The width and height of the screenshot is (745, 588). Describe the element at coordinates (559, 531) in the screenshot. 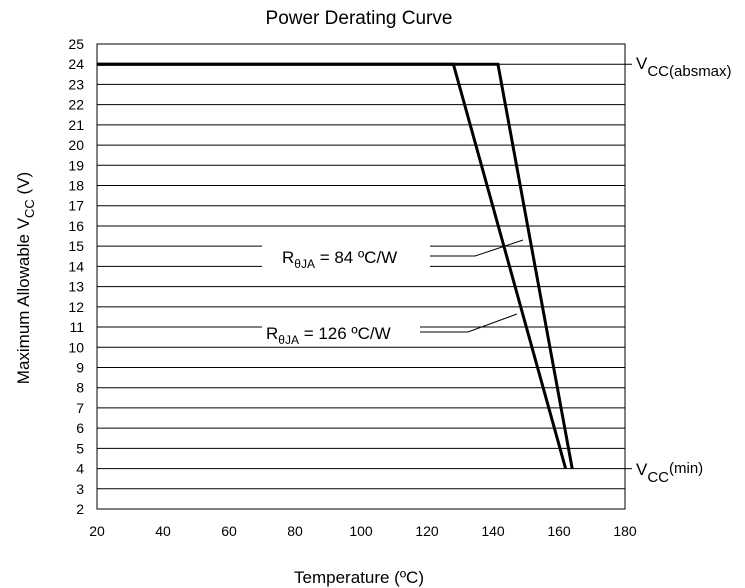

I see `x-tick-label: 160` at that location.